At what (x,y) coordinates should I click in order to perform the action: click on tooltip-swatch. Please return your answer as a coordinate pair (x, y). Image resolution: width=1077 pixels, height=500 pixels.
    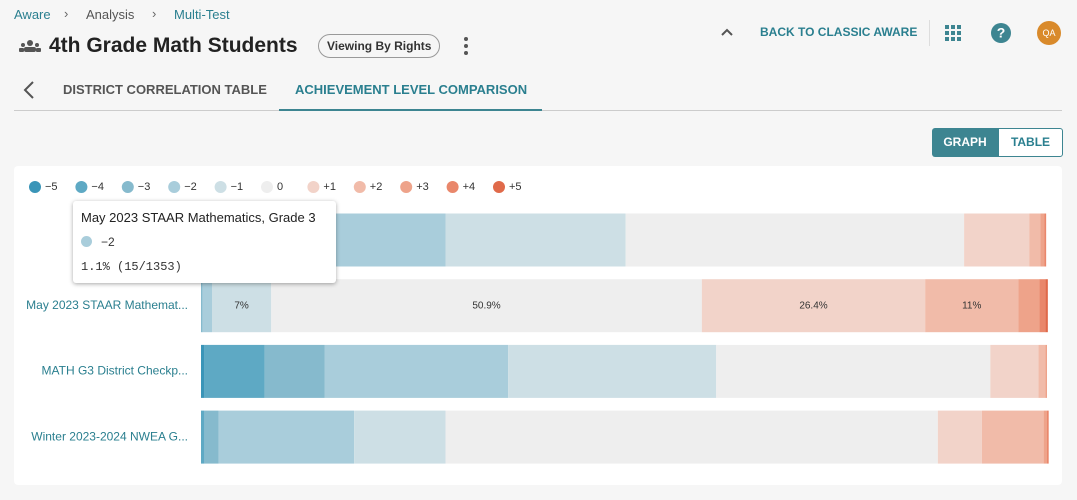
    Looking at the image, I should click on (86, 241).